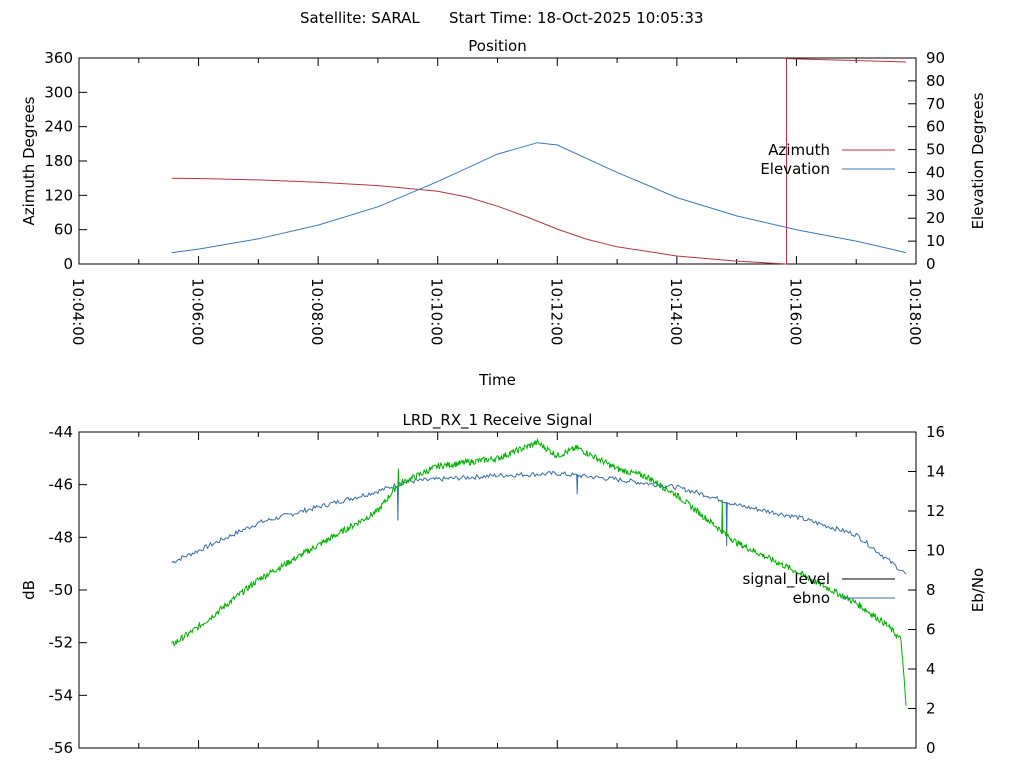  I want to click on y2-tick-label: 60, so click(935, 127).